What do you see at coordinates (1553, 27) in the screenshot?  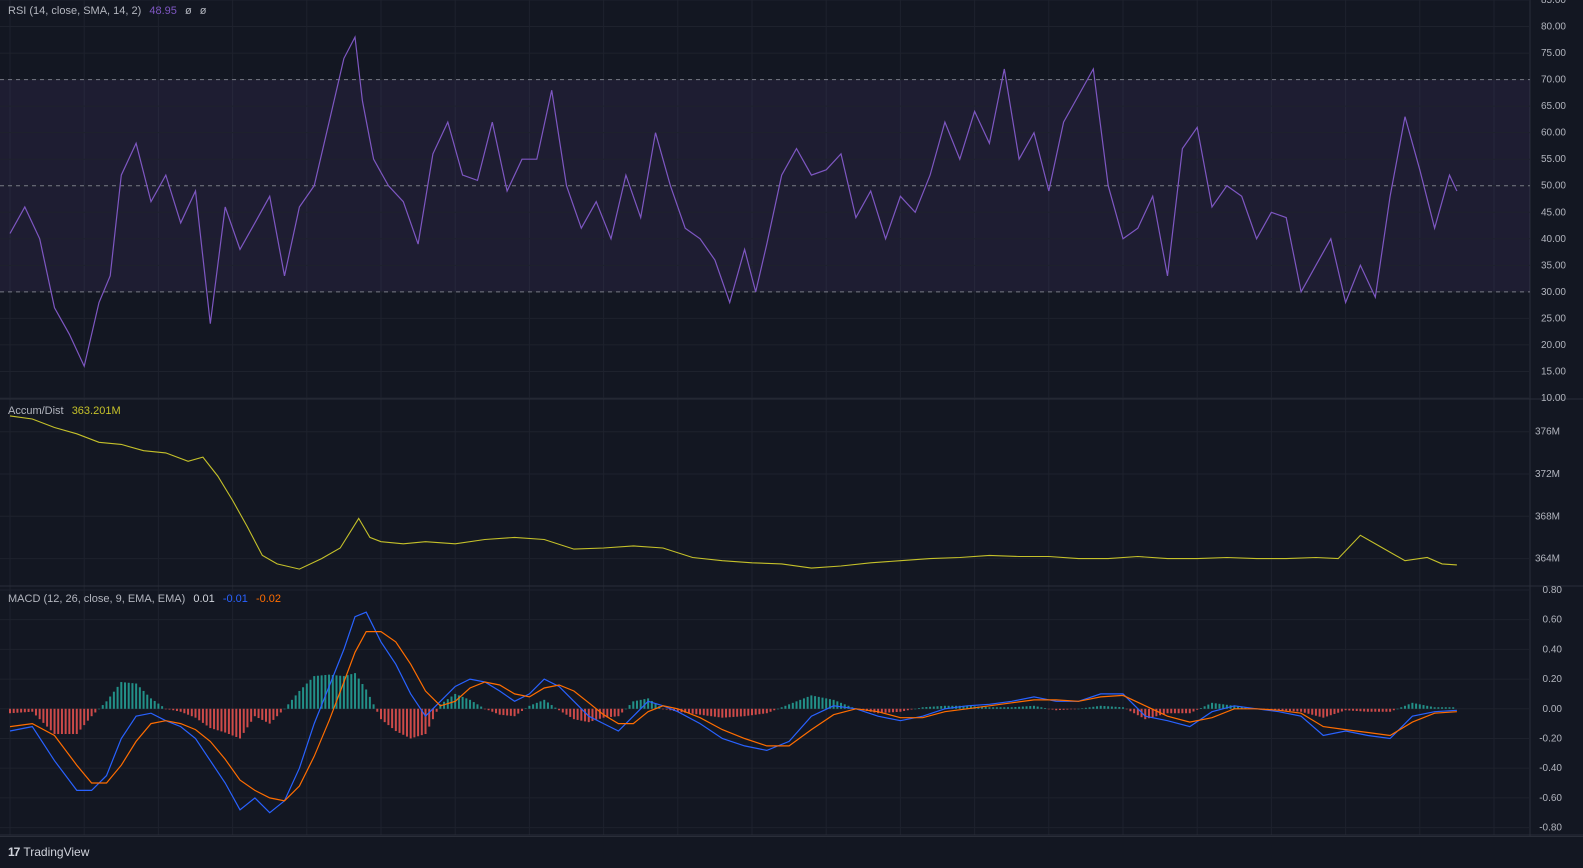 I see `rsi-axis-tick-label: 80.00` at bounding box center [1553, 27].